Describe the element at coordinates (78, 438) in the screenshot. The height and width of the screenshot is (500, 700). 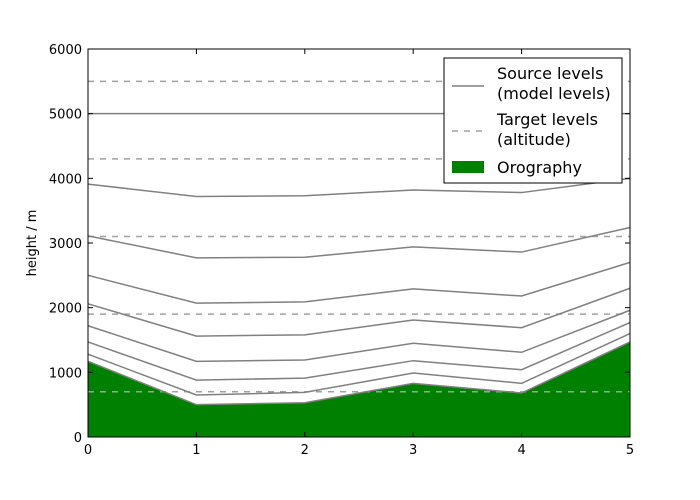
I see `y-tick-label-0: 0` at that location.